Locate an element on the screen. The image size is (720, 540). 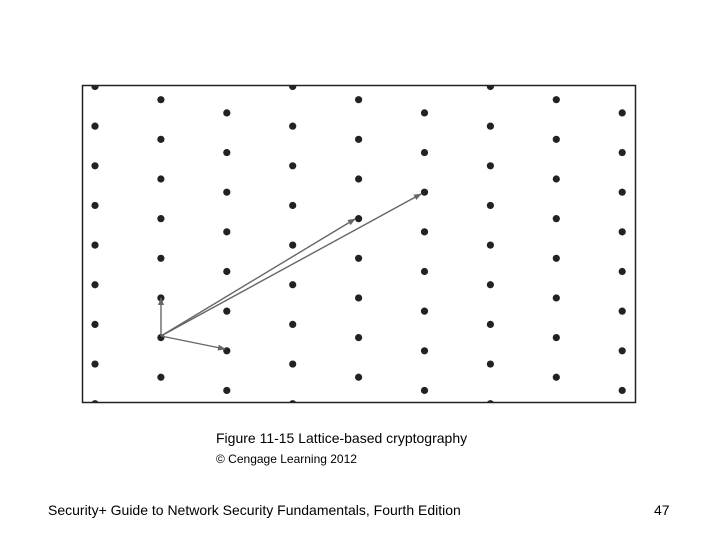
figure-caption: Figure 11-15 Lattice-based cryptography is located at coordinates (342, 438).